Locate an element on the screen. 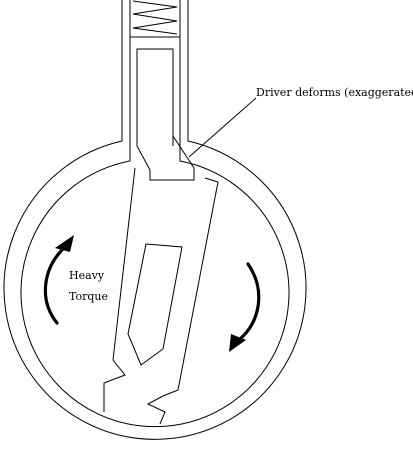 The image size is (413, 451). torque-arrow-left-head is located at coordinates (64, 243).